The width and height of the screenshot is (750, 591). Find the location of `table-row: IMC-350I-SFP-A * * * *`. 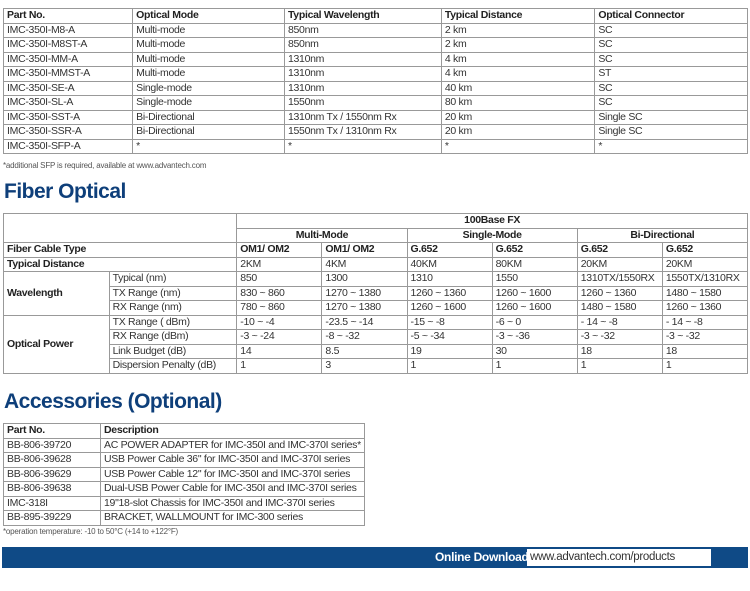

table-row: IMC-350I-SFP-A * * * * is located at coordinates (375, 146).